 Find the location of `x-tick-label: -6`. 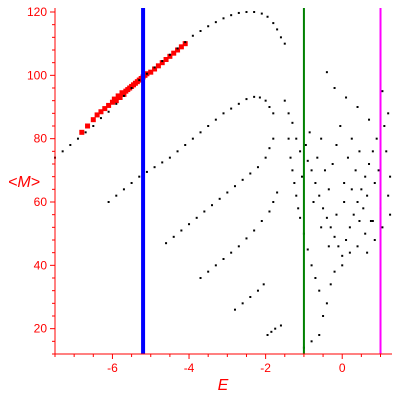

x-tick-label: -6 is located at coordinates (112, 368).